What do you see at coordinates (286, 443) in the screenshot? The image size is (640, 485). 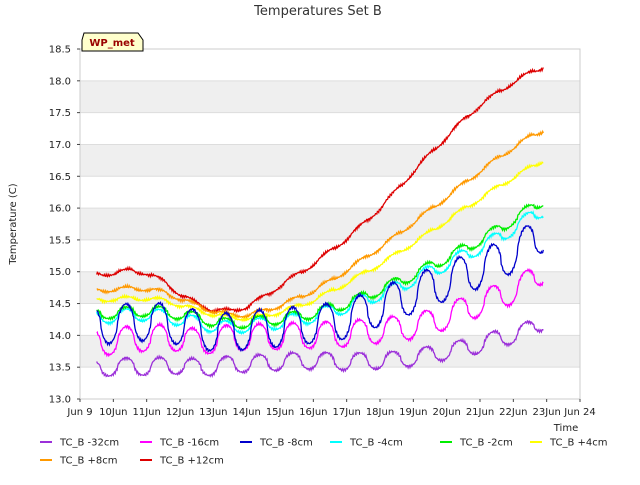 I see `legend-label: TC_B -8cm` at bounding box center [286, 443].